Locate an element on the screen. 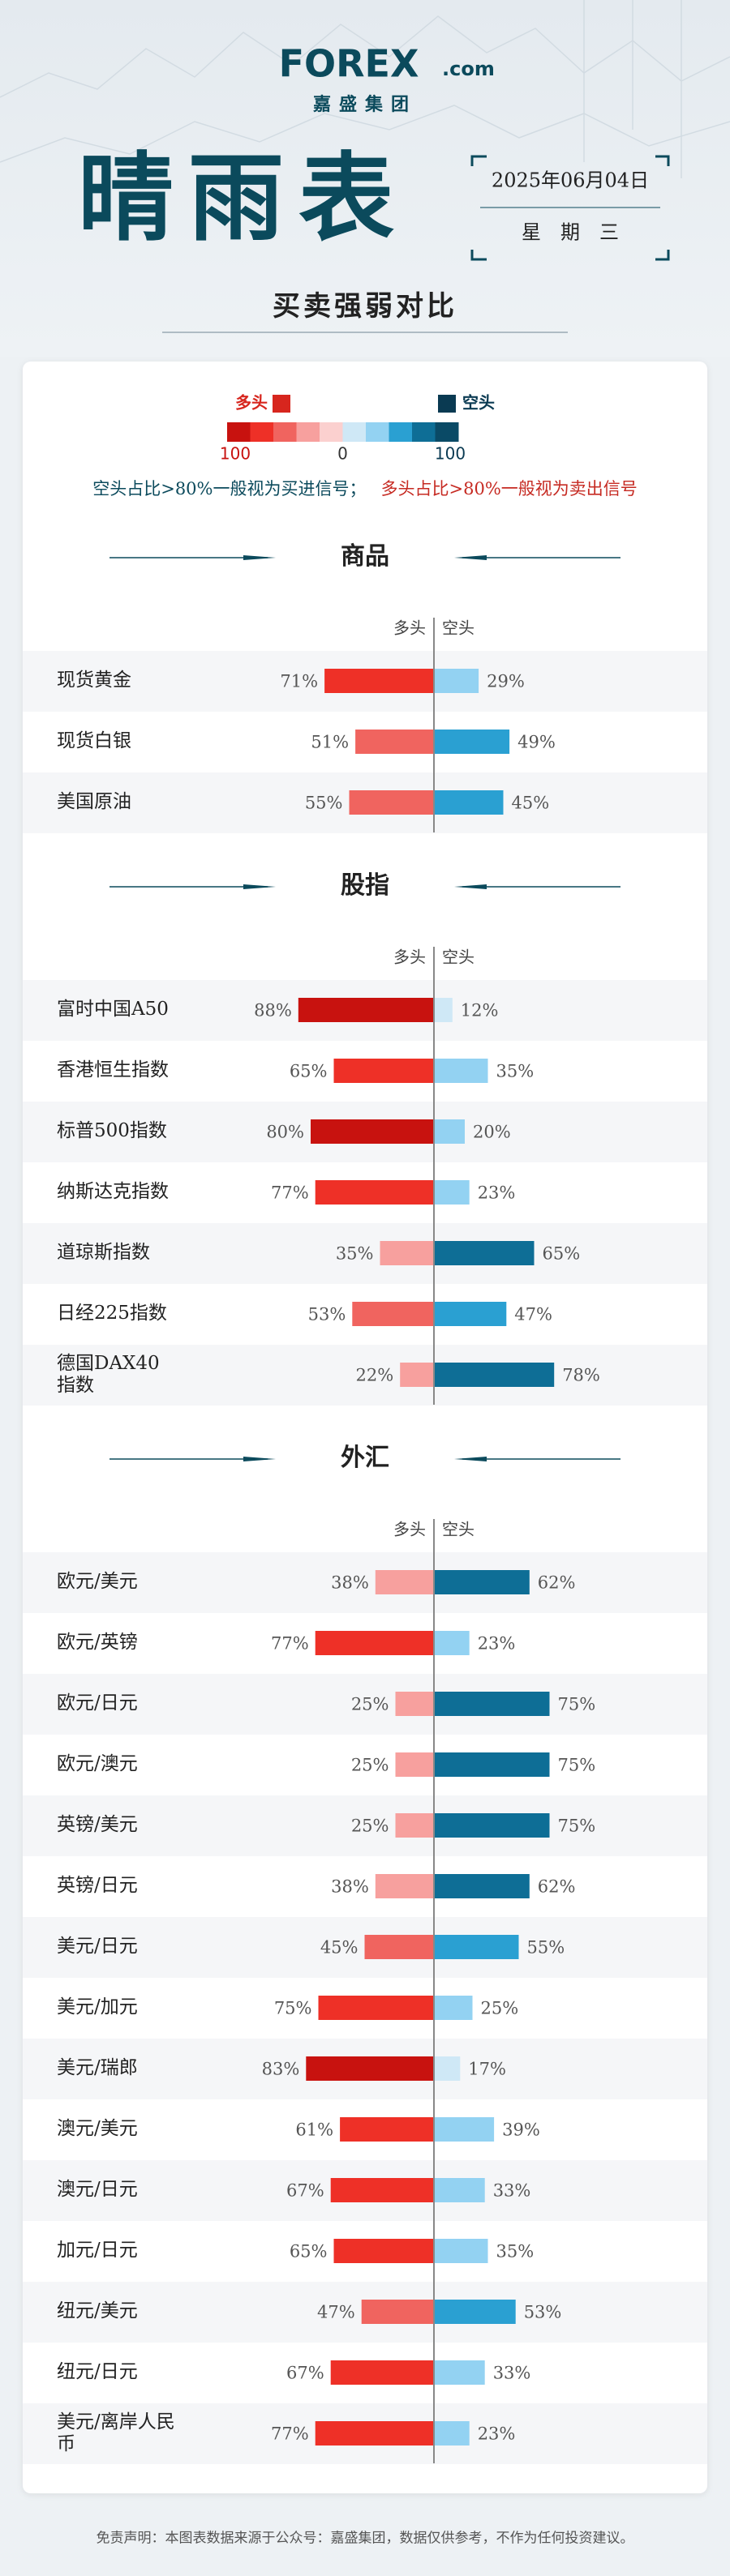 This screenshot has width=730, height=2576. row-label: 美元/离岸人民币 is located at coordinates (116, 2432).